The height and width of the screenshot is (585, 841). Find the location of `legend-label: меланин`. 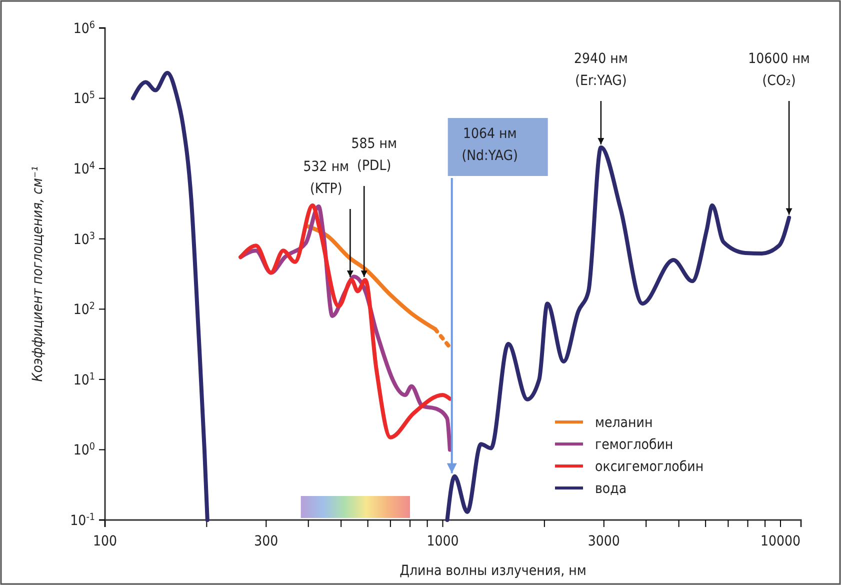

legend-label: меланин is located at coordinates (624, 422).